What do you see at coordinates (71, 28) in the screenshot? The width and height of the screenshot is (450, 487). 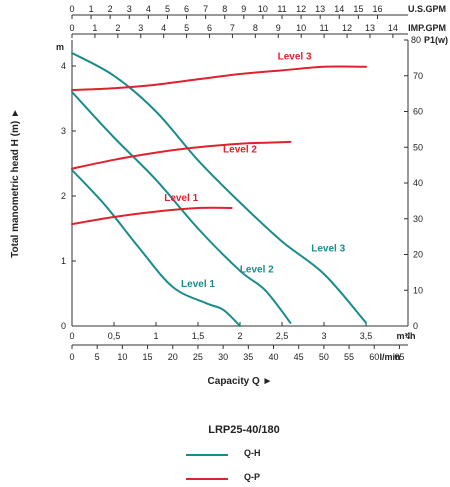 I see `impgpm-tick-label: 0` at bounding box center [71, 28].